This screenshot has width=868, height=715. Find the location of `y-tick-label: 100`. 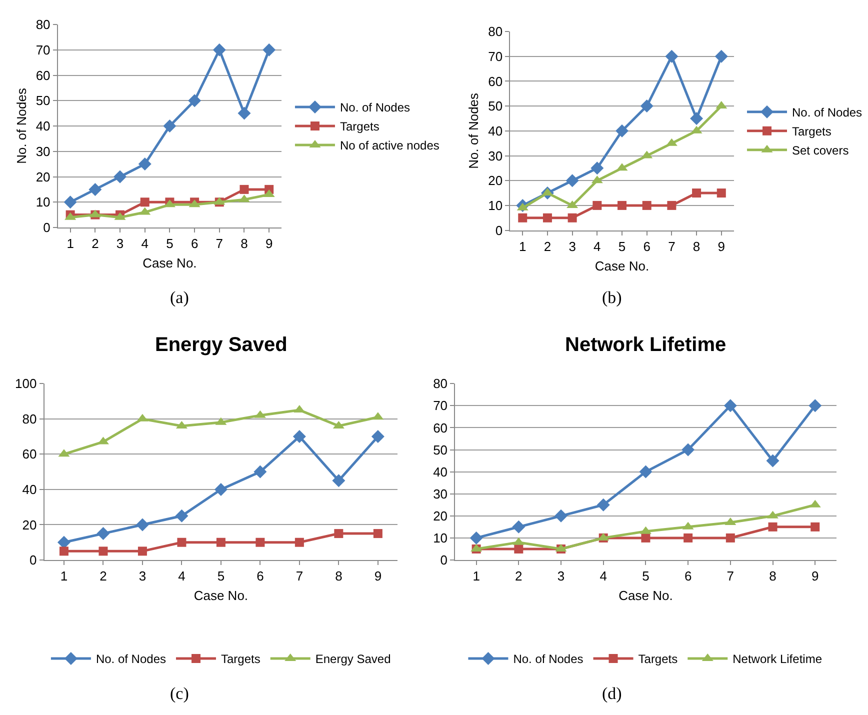

y-tick-label: 100 is located at coordinates (26, 384).